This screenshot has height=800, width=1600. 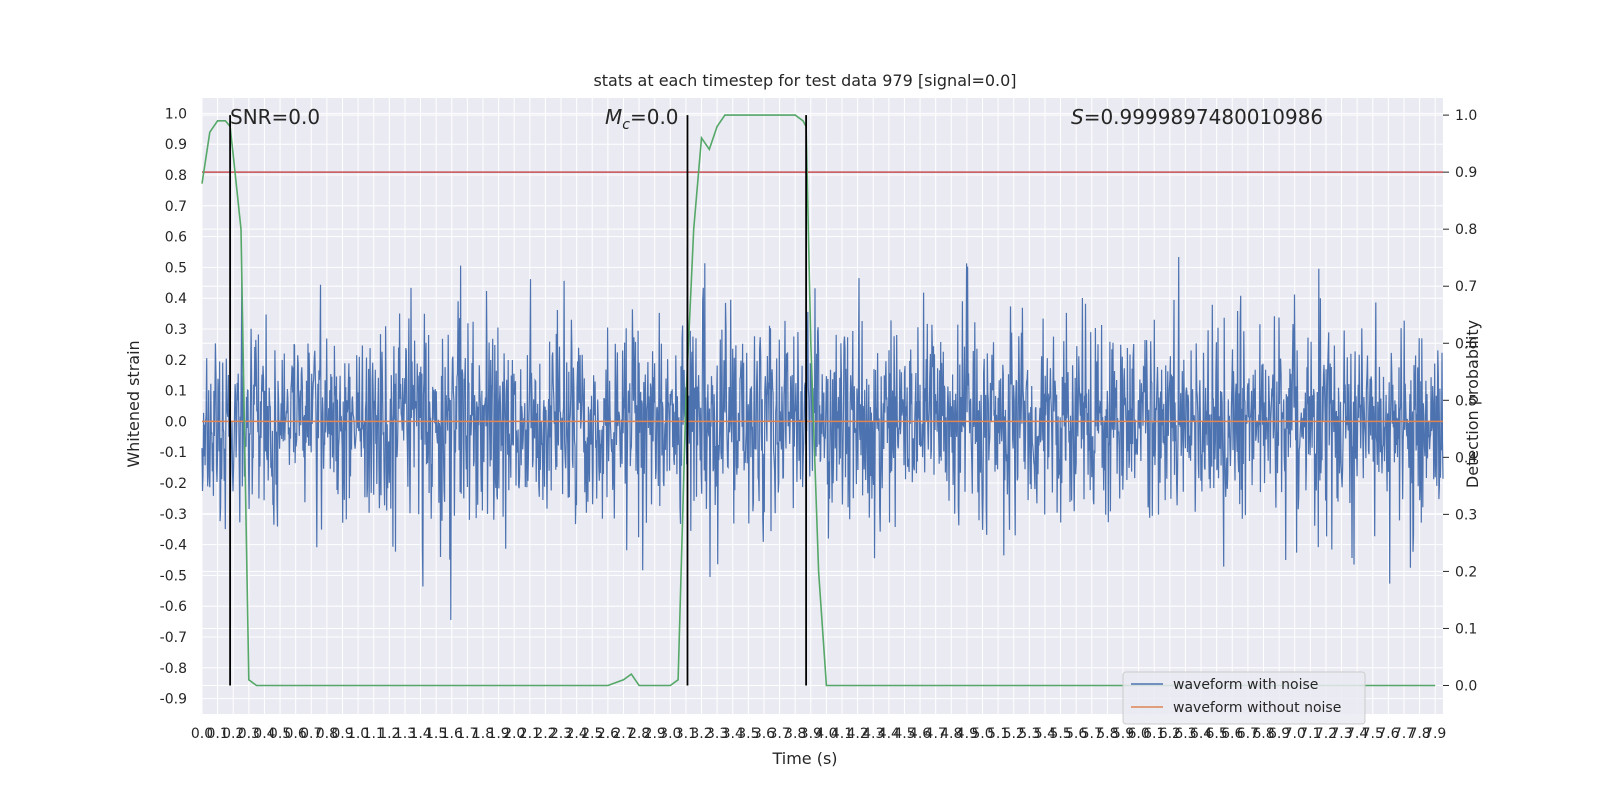 What do you see at coordinates (173, 638) in the screenshot?
I see `y-tick-label-left: -0.7` at bounding box center [173, 638].